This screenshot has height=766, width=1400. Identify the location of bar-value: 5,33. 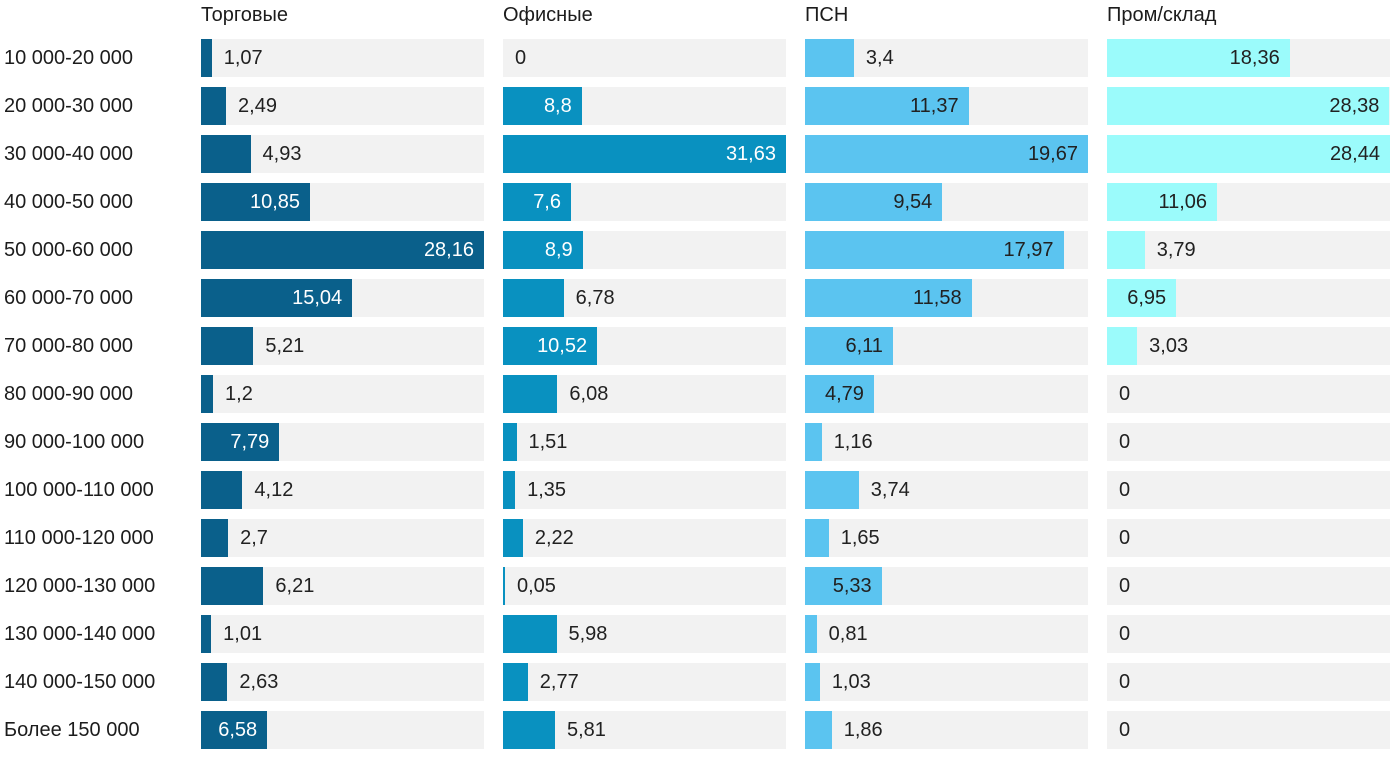
(852, 586).